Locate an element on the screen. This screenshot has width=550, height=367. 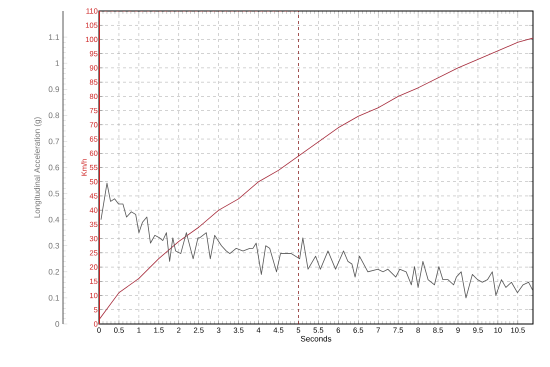
y-tick-label: 0.1 is located at coordinates (54, 298).